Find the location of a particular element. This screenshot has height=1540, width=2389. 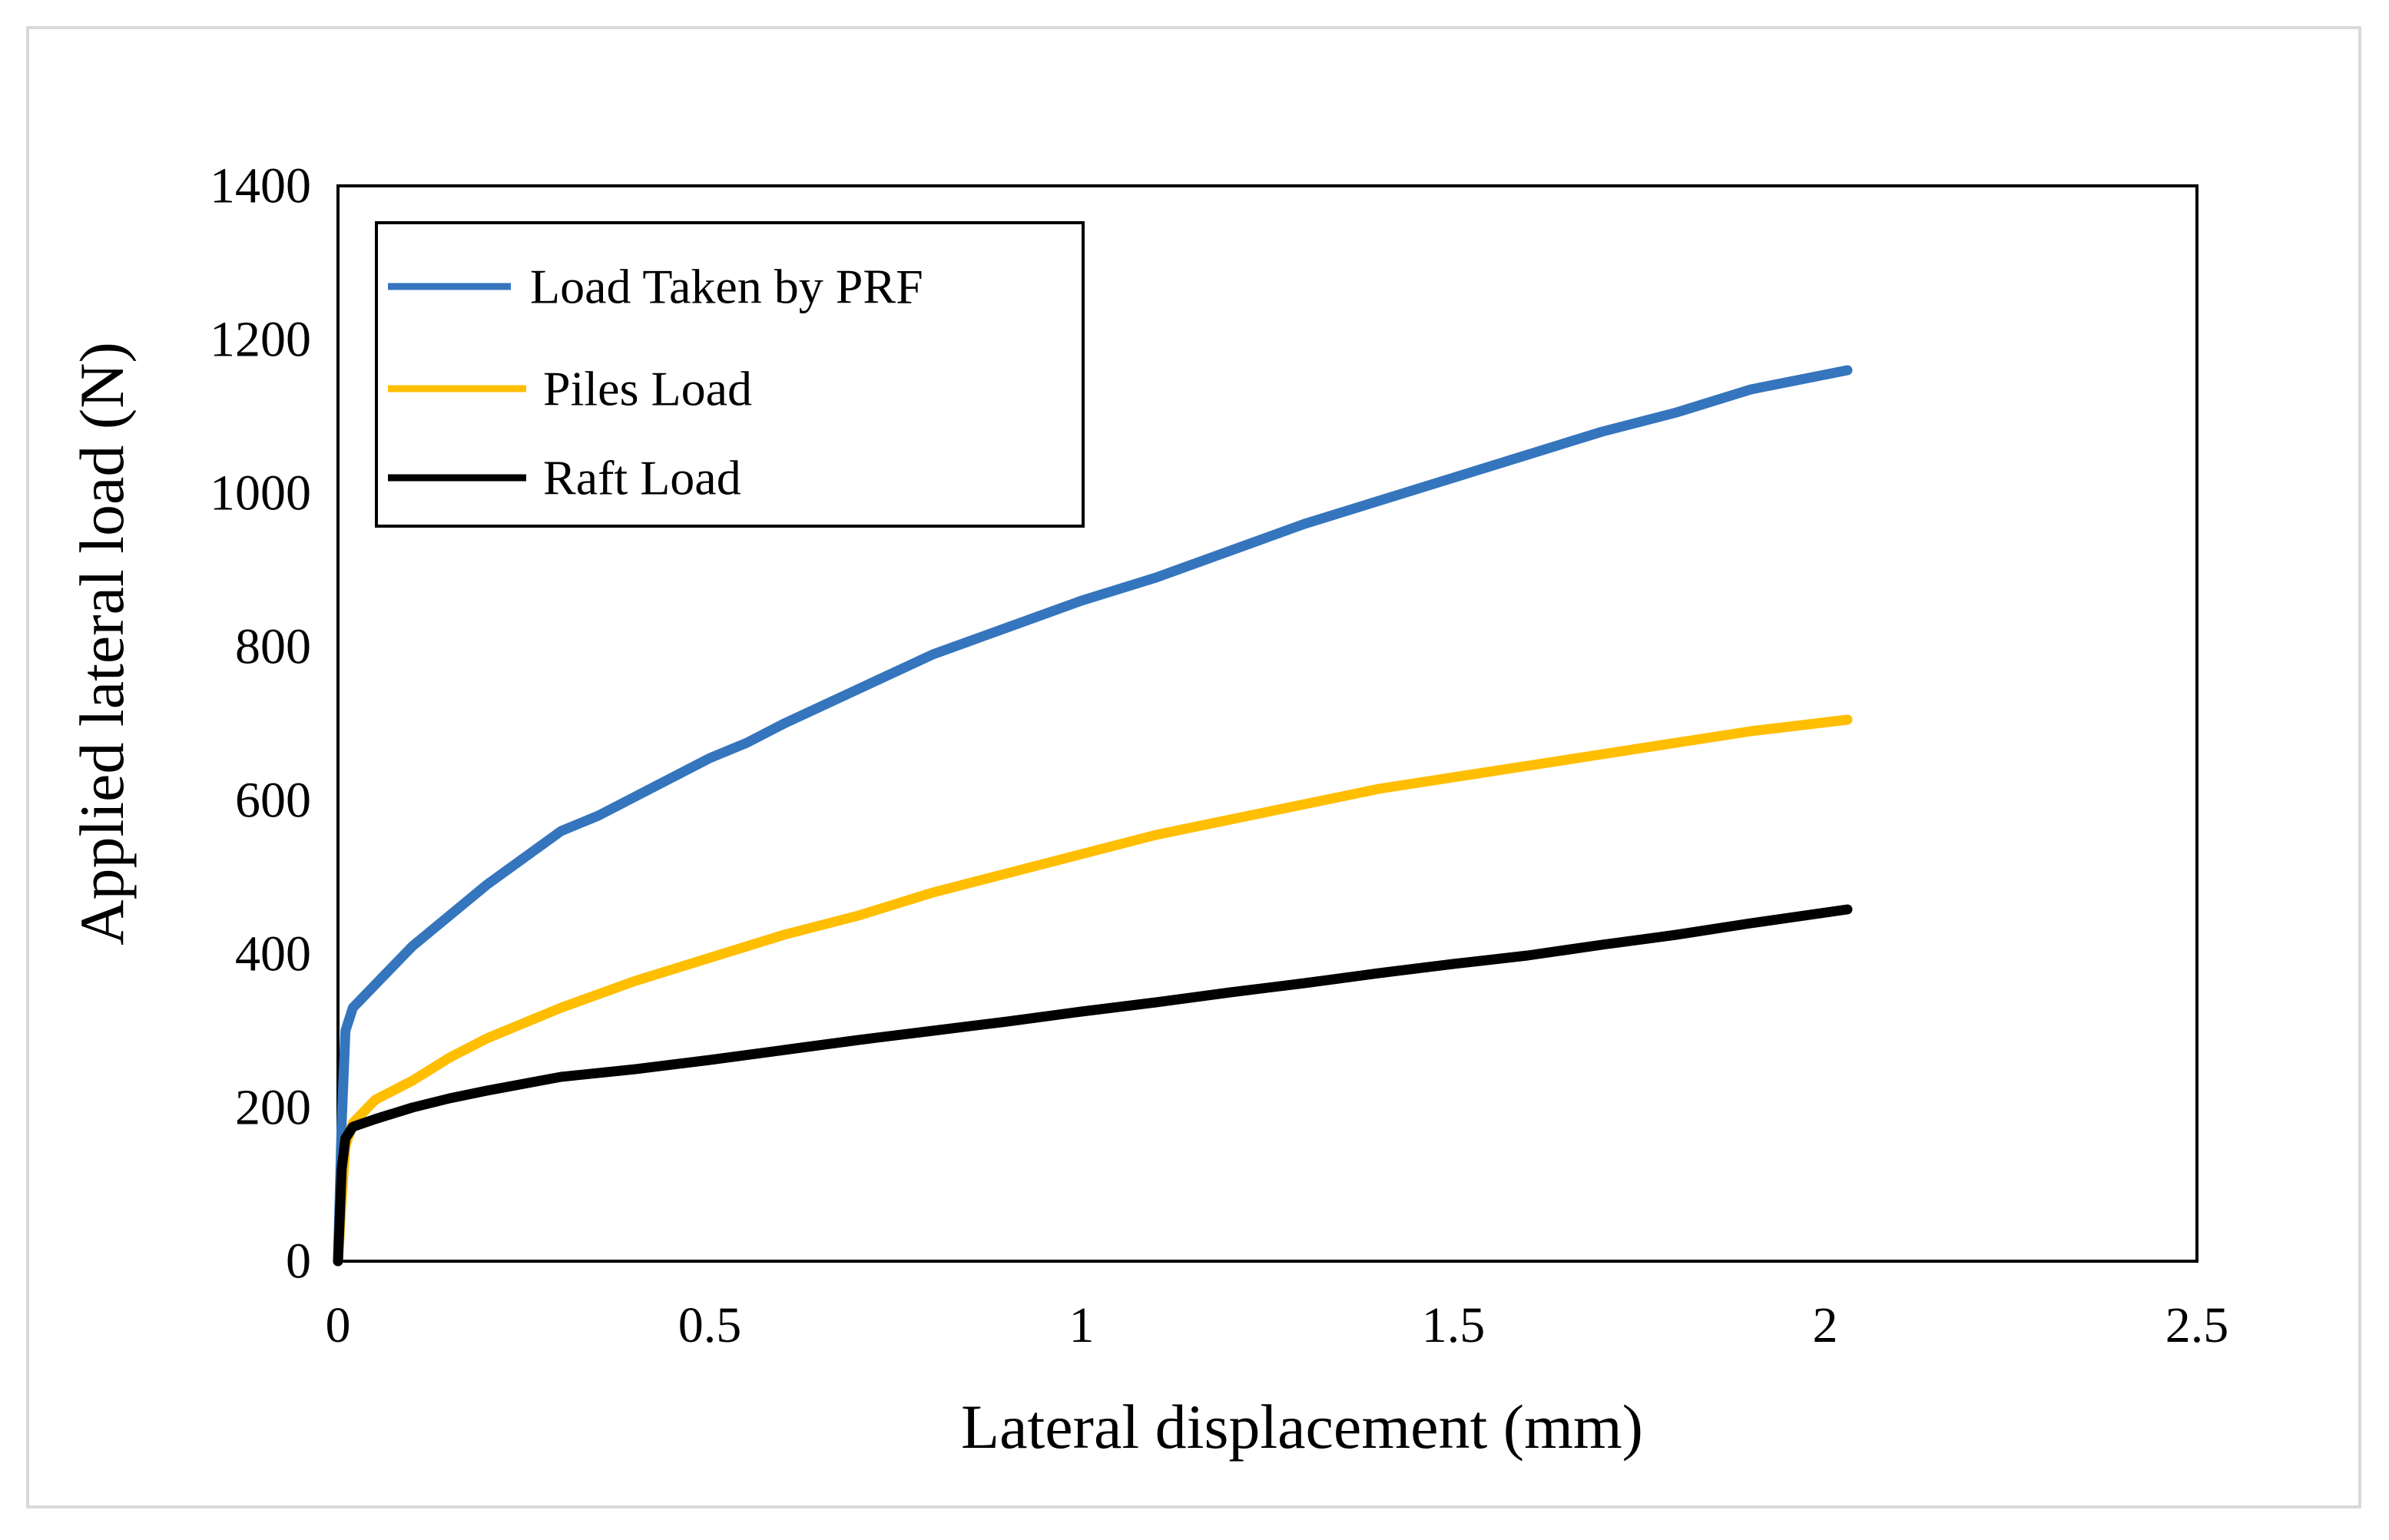

x-axis-title: Lateral displacement (mm) is located at coordinates (1302, 1427).